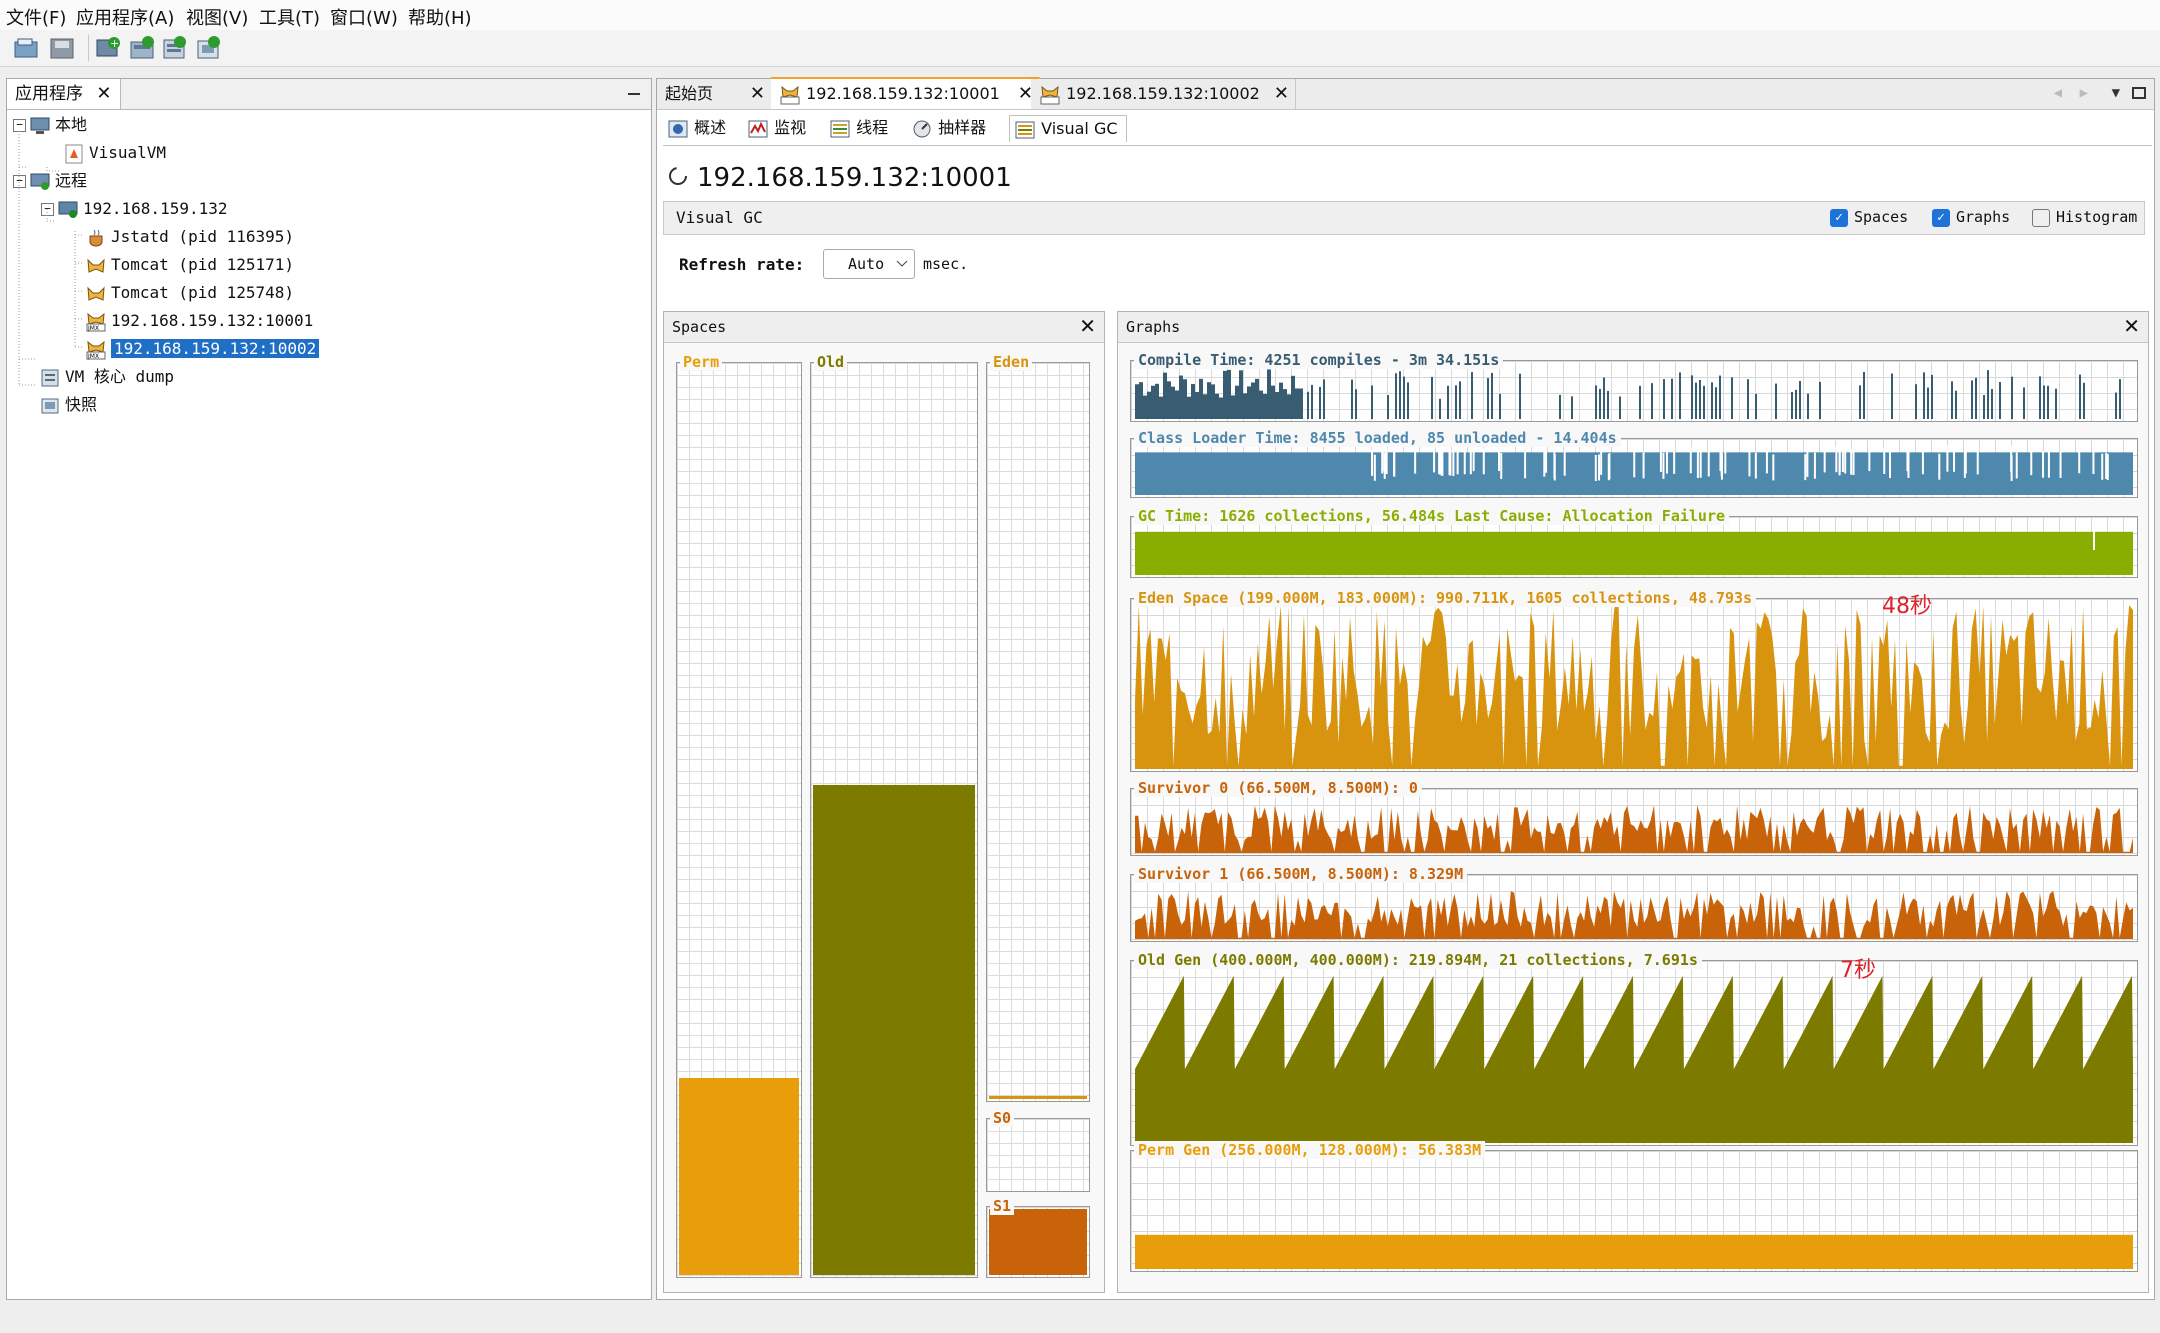 Image resolution: width=2160 pixels, height=1333 pixels. I want to click on s0-space-box, so click(1038, 1155).